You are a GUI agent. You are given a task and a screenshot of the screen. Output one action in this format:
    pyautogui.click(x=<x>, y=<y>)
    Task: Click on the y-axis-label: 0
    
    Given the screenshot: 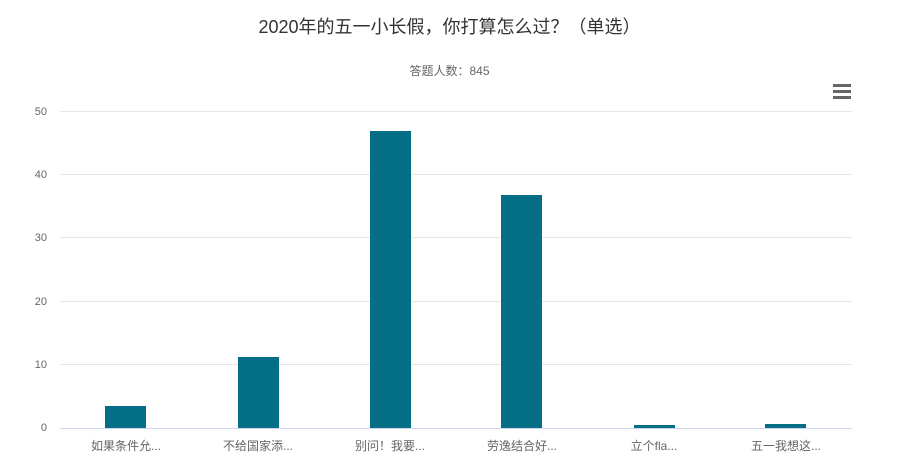 What is the action you would take?
    pyautogui.click(x=43, y=428)
    